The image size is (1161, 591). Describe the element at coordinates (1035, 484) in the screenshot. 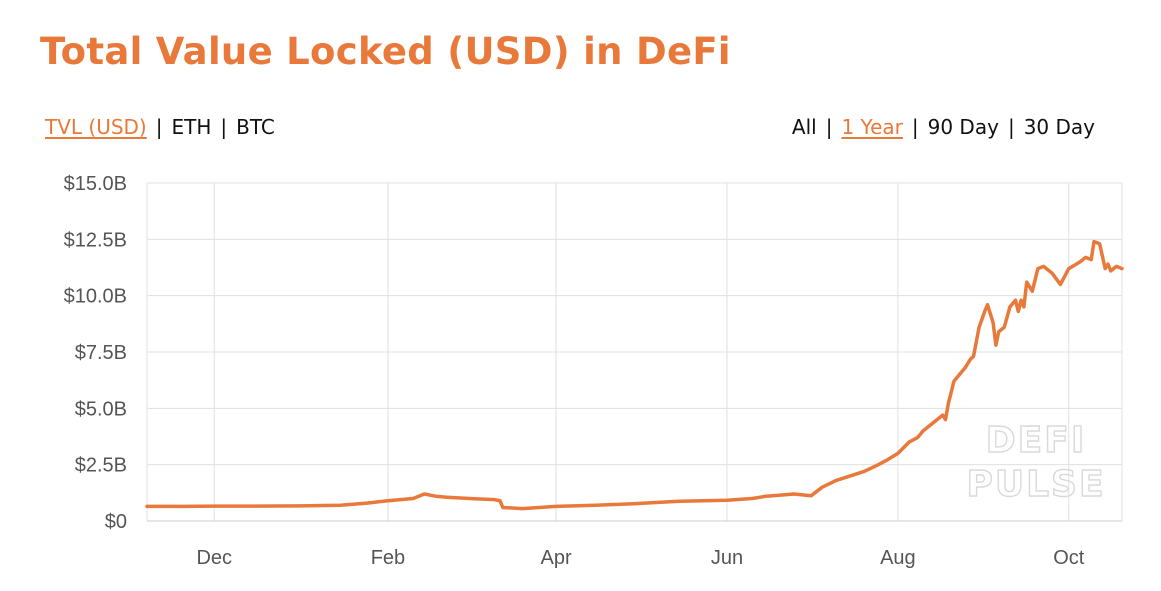

I see `watermark-line-2: PULSE` at that location.